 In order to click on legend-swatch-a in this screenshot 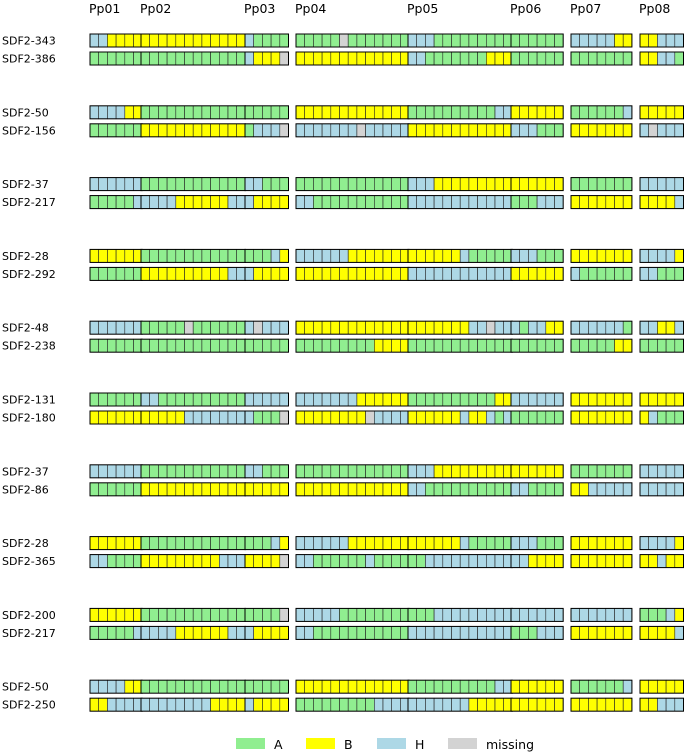, I will do `click(250, 743)`.